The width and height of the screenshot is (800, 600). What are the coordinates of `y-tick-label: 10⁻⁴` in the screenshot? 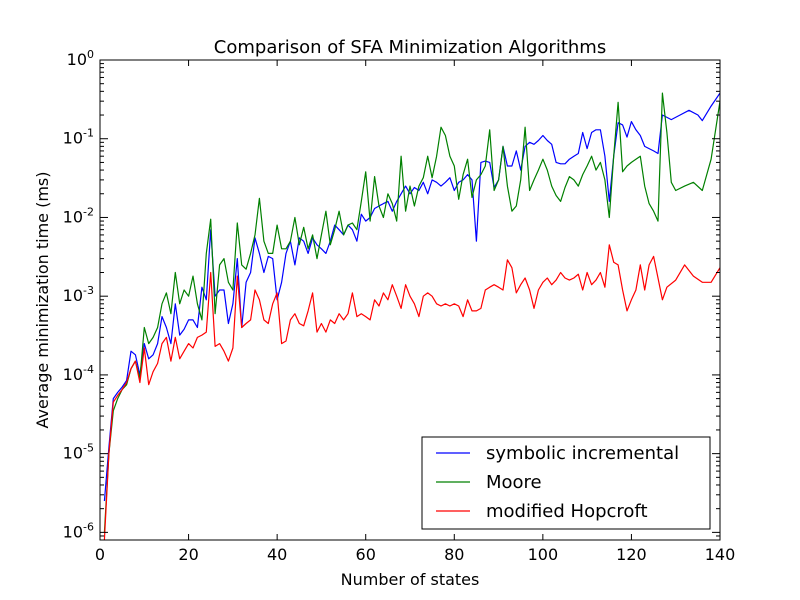 It's located at (78, 373).